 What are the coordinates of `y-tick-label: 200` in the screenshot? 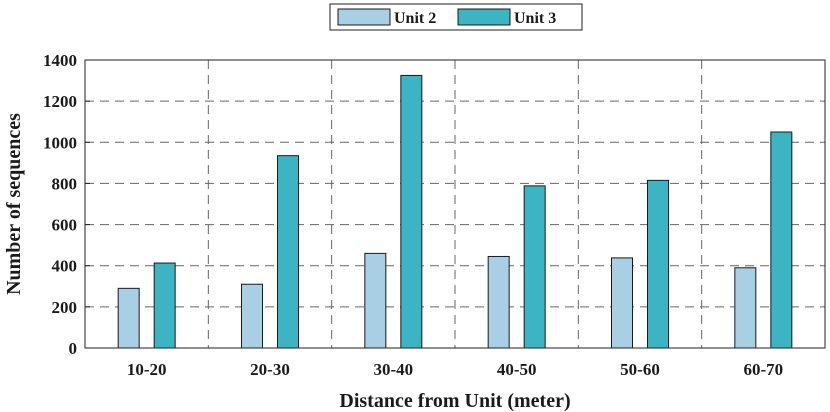 It's located at (65, 307).